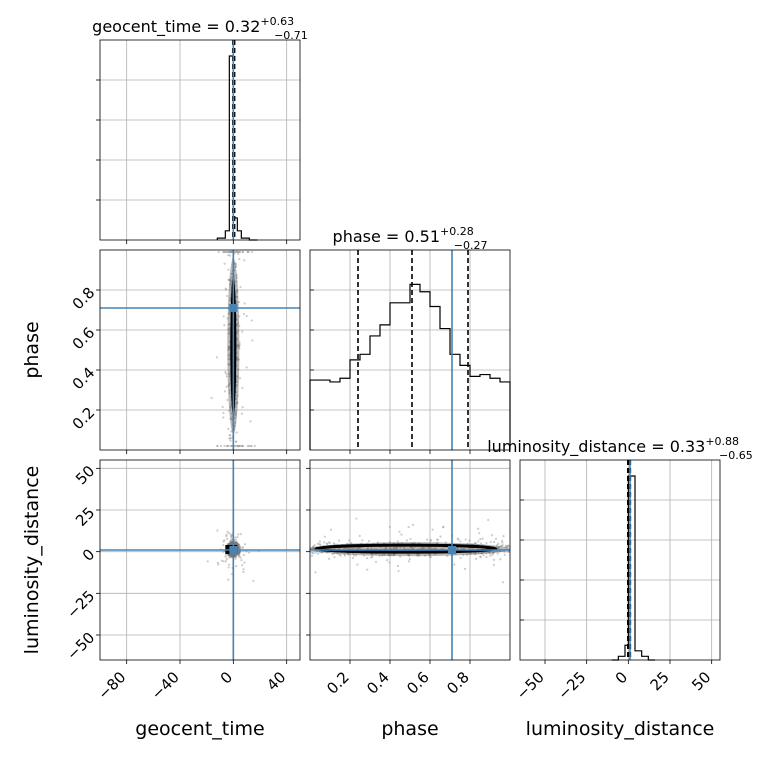 The image size is (760, 764). What do you see at coordinates (418, 683) in the screenshot?
I see `x-tick-label: 0.6` at bounding box center [418, 683].